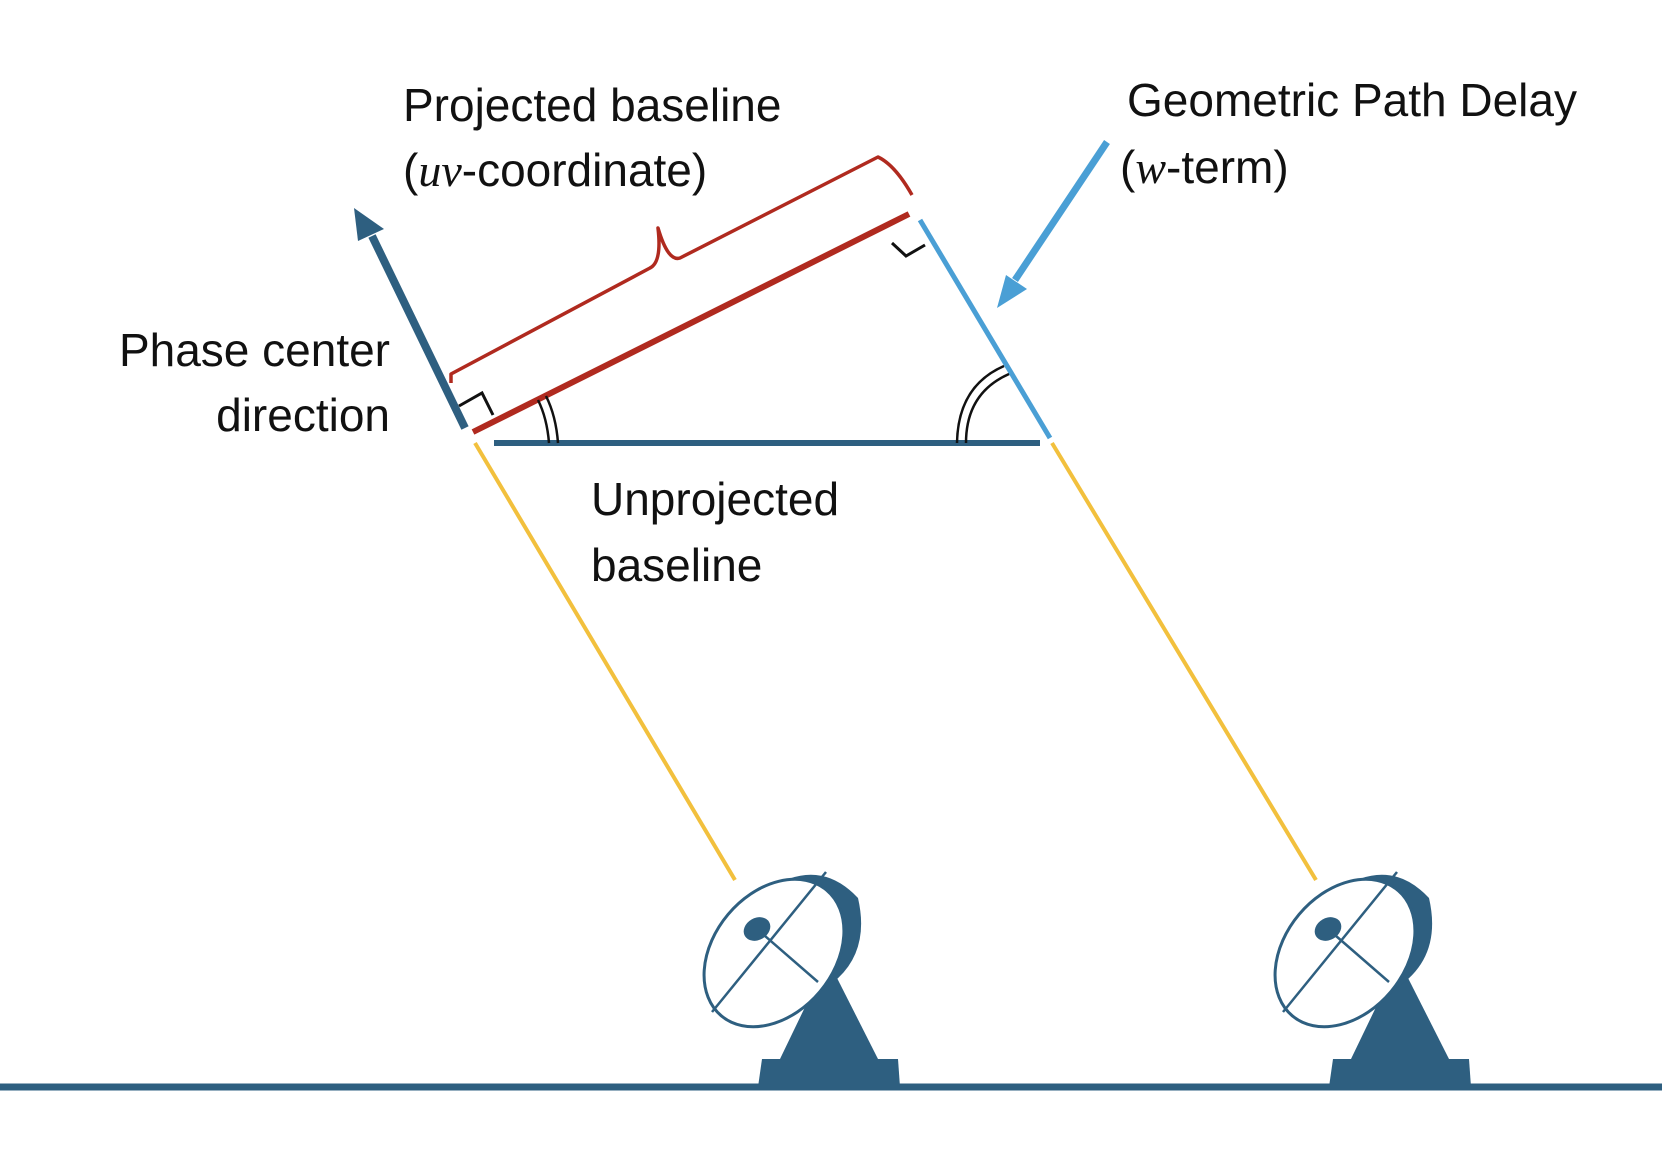  Describe the element at coordinates (1352, 100) in the screenshot. I see `geometric-path-delay-label: Geometric Path Delay` at that location.